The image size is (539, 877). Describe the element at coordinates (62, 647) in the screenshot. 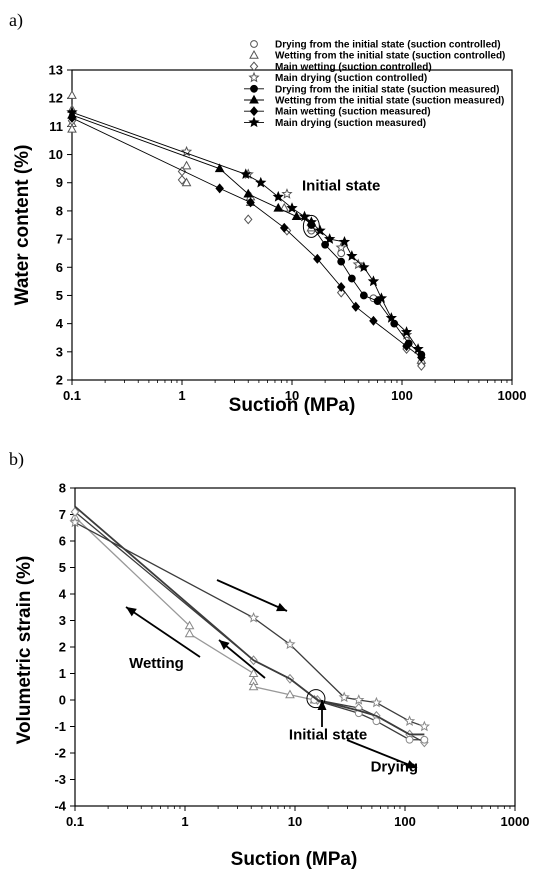

I see `y-tick-label: 2` at that location.